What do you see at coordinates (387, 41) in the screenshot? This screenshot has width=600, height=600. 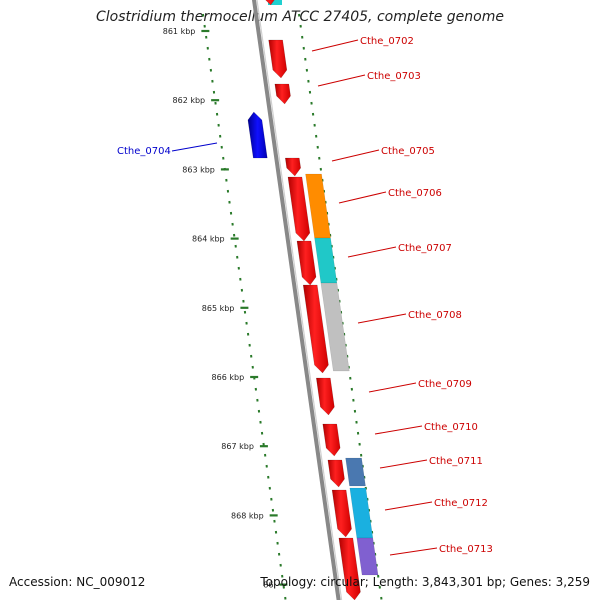 I see `gene-label: Cthe_0702` at bounding box center [387, 41].